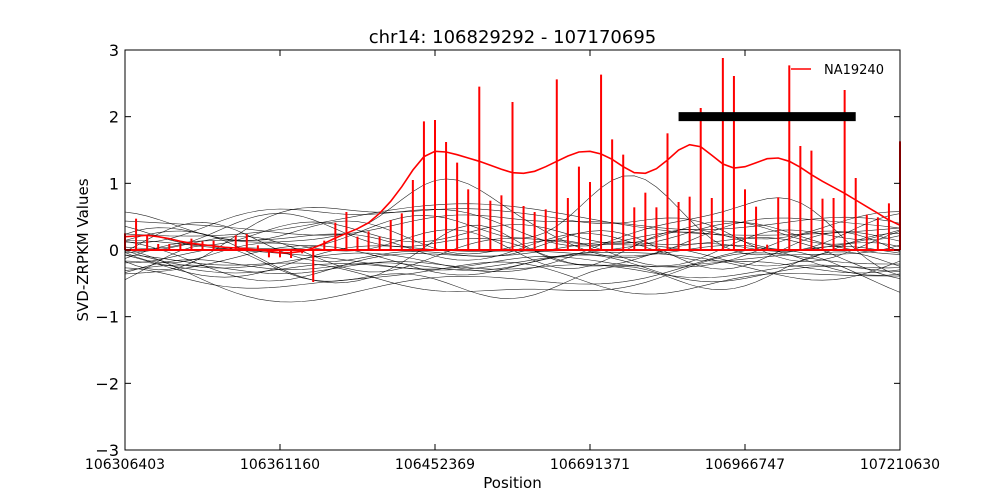  I want to click on y-tick-label: 1, so click(114, 183).